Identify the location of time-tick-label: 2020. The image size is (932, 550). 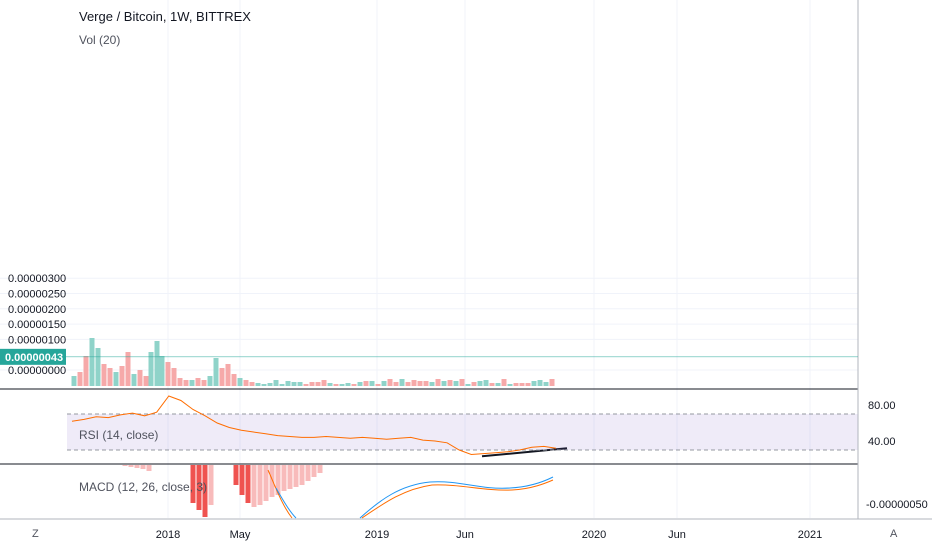
(594, 535).